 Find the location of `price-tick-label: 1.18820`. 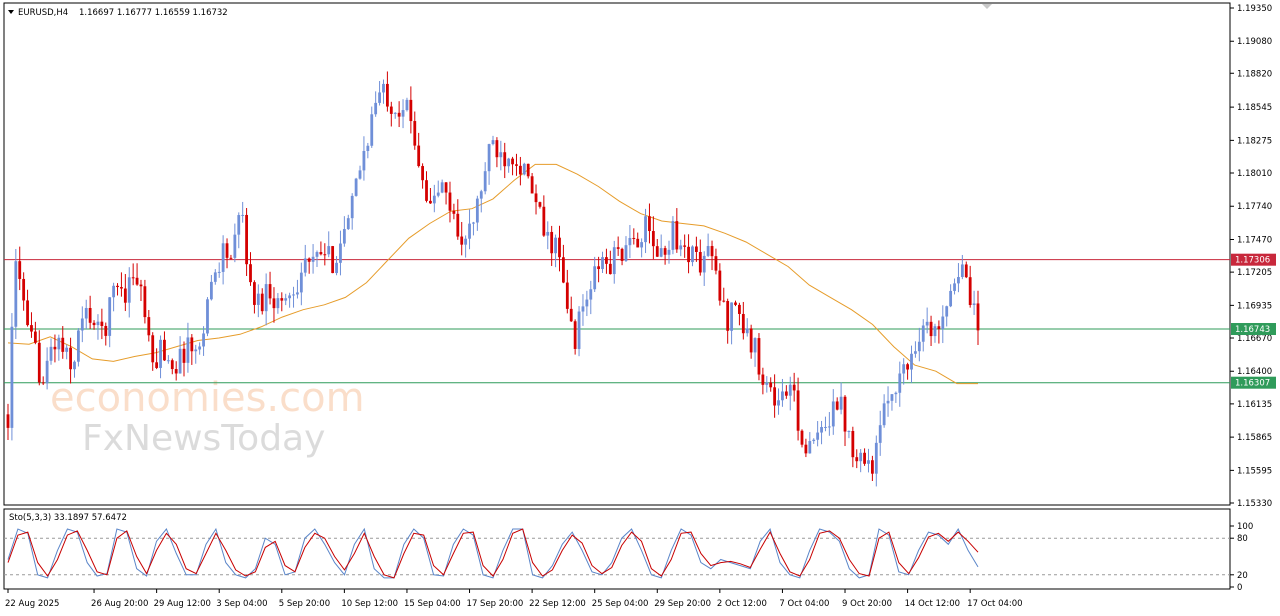

price-tick-label: 1.18820 is located at coordinates (1254, 74).